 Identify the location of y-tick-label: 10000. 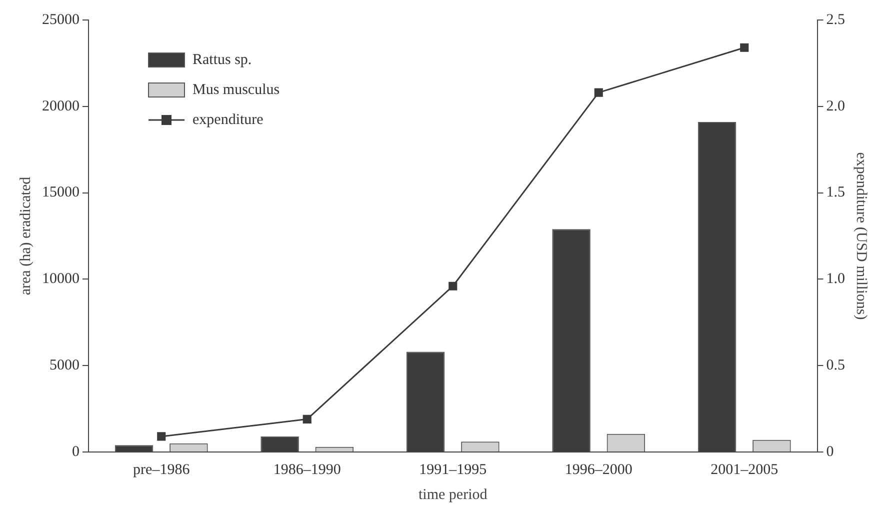
(61, 279).